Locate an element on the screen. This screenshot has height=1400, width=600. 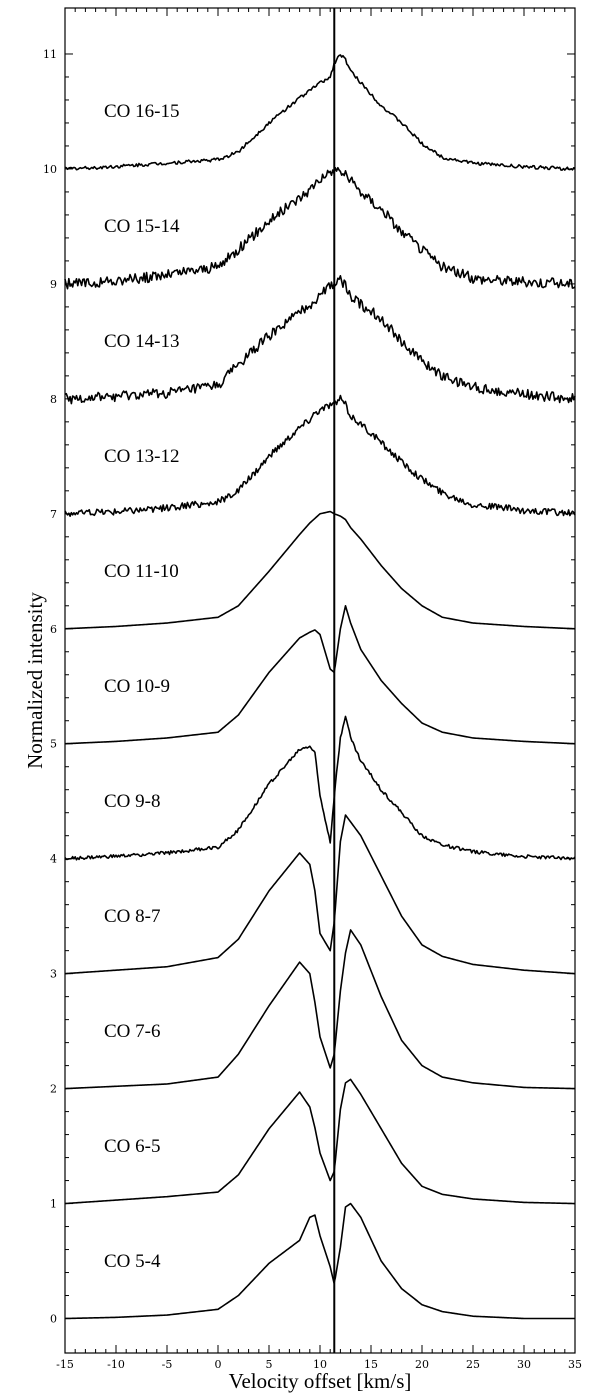
x-tick-label: 10 is located at coordinates (320, 1364).